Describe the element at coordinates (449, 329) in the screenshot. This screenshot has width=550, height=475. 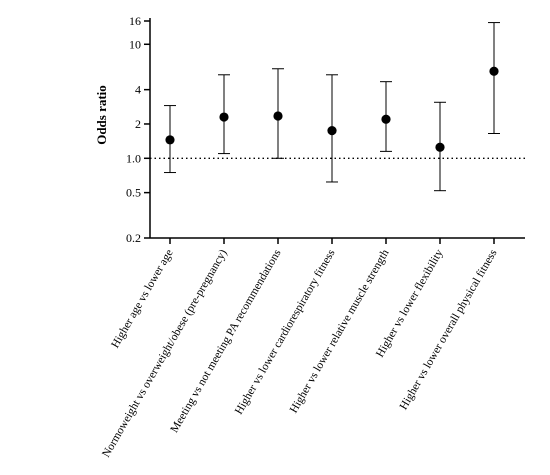
I see `category-label: Higher vs lower overall physical fitness` at that location.